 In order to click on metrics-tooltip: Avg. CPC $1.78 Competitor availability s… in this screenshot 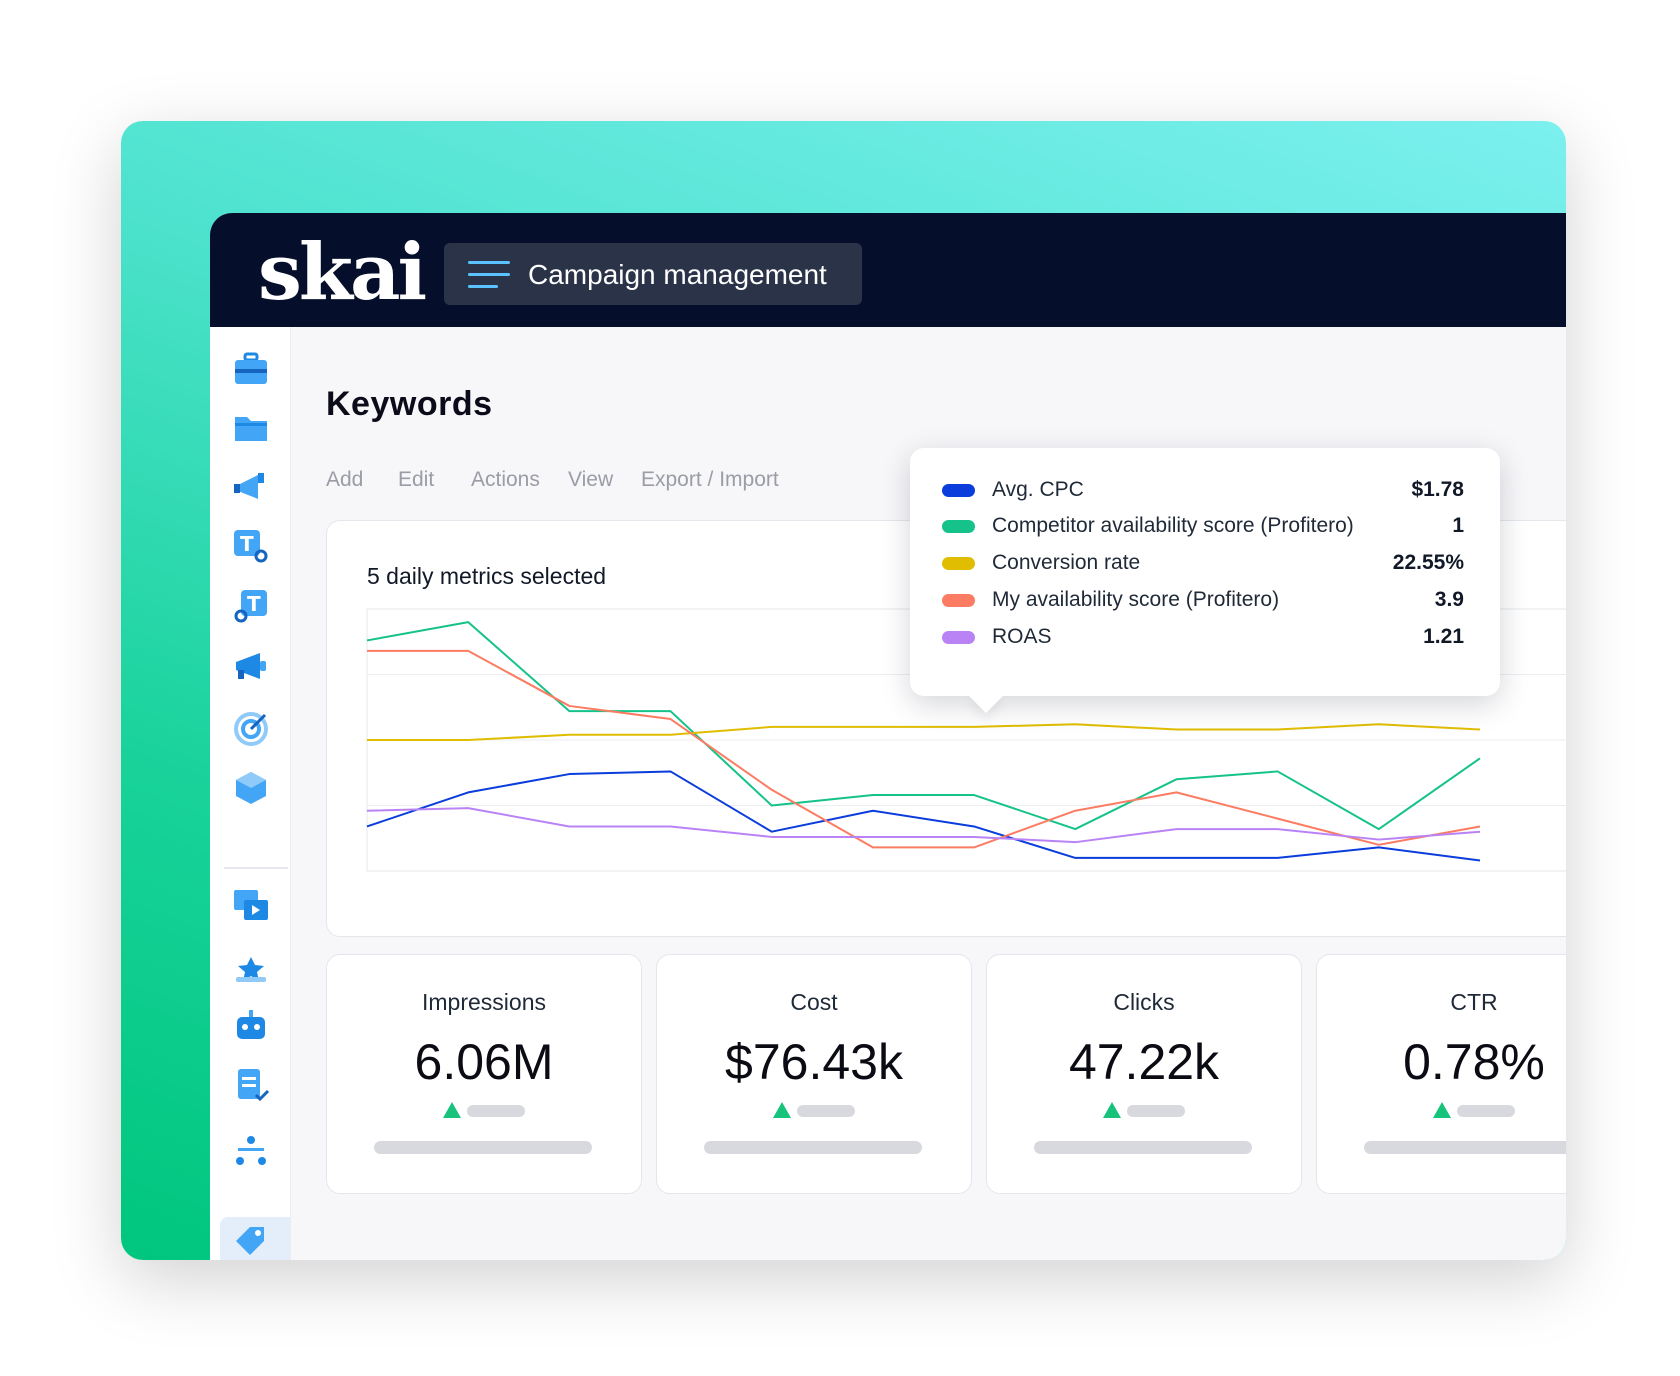, I will do `click(1205, 572)`.